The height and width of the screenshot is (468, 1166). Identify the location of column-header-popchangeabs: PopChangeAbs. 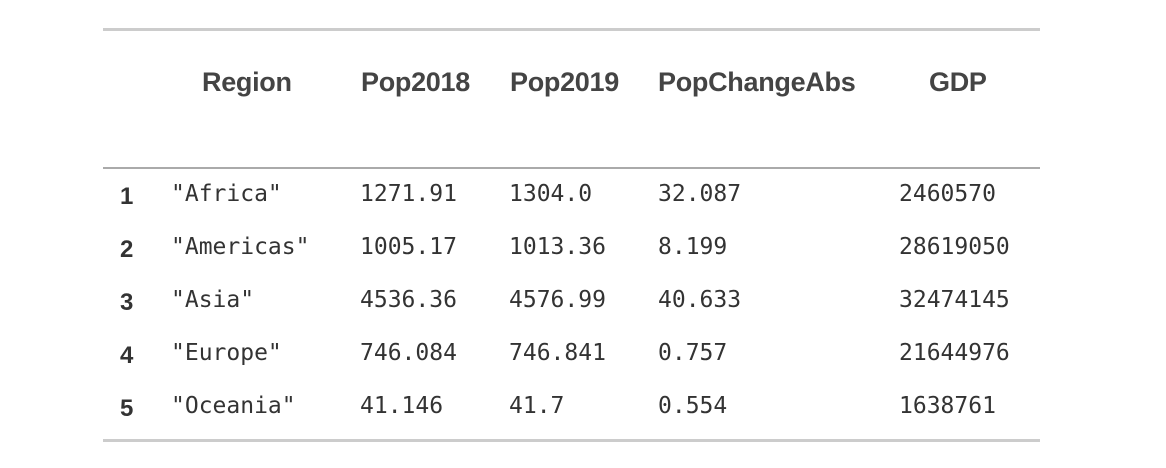
(757, 82).